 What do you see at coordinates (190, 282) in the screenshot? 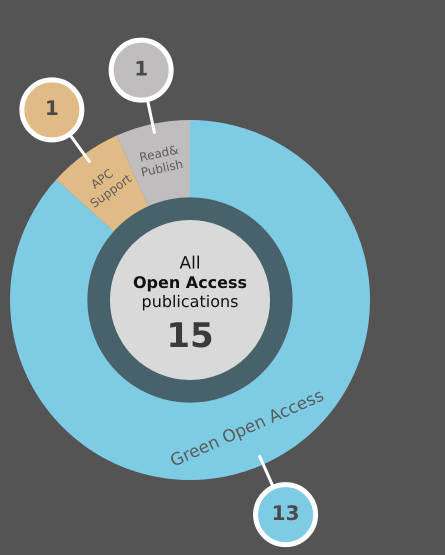
I see `text: Open Access` at bounding box center [190, 282].